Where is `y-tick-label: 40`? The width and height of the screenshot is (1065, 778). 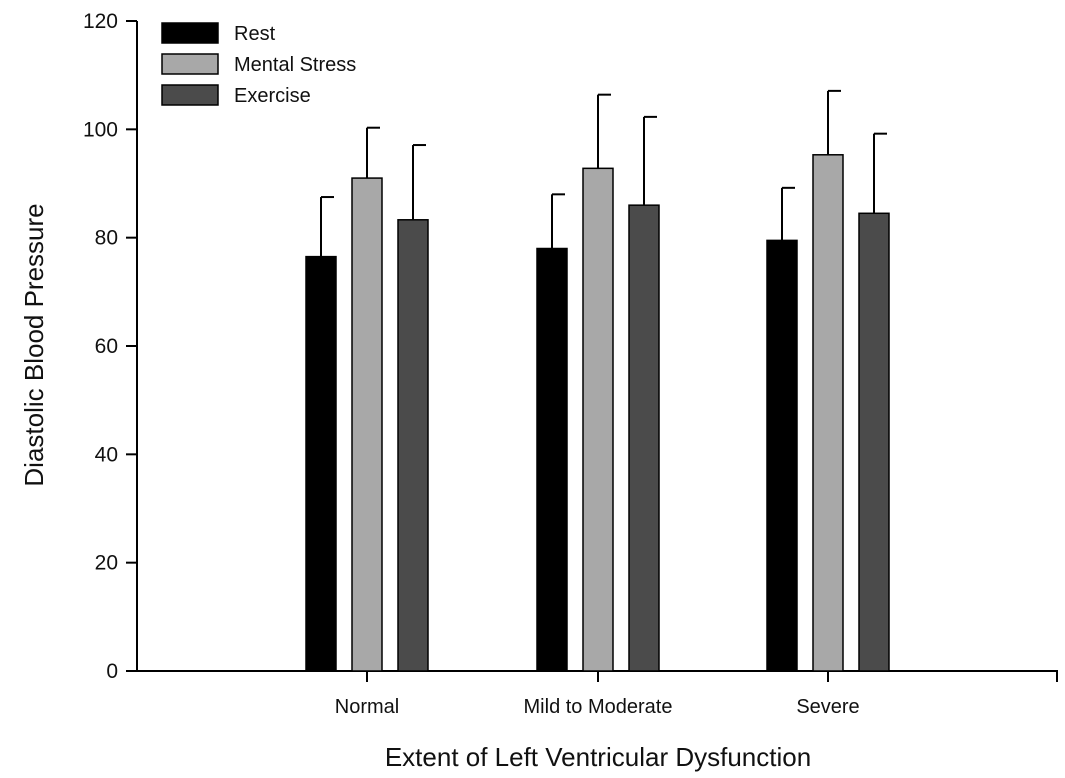
y-tick-label: 40 is located at coordinates (106, 454).